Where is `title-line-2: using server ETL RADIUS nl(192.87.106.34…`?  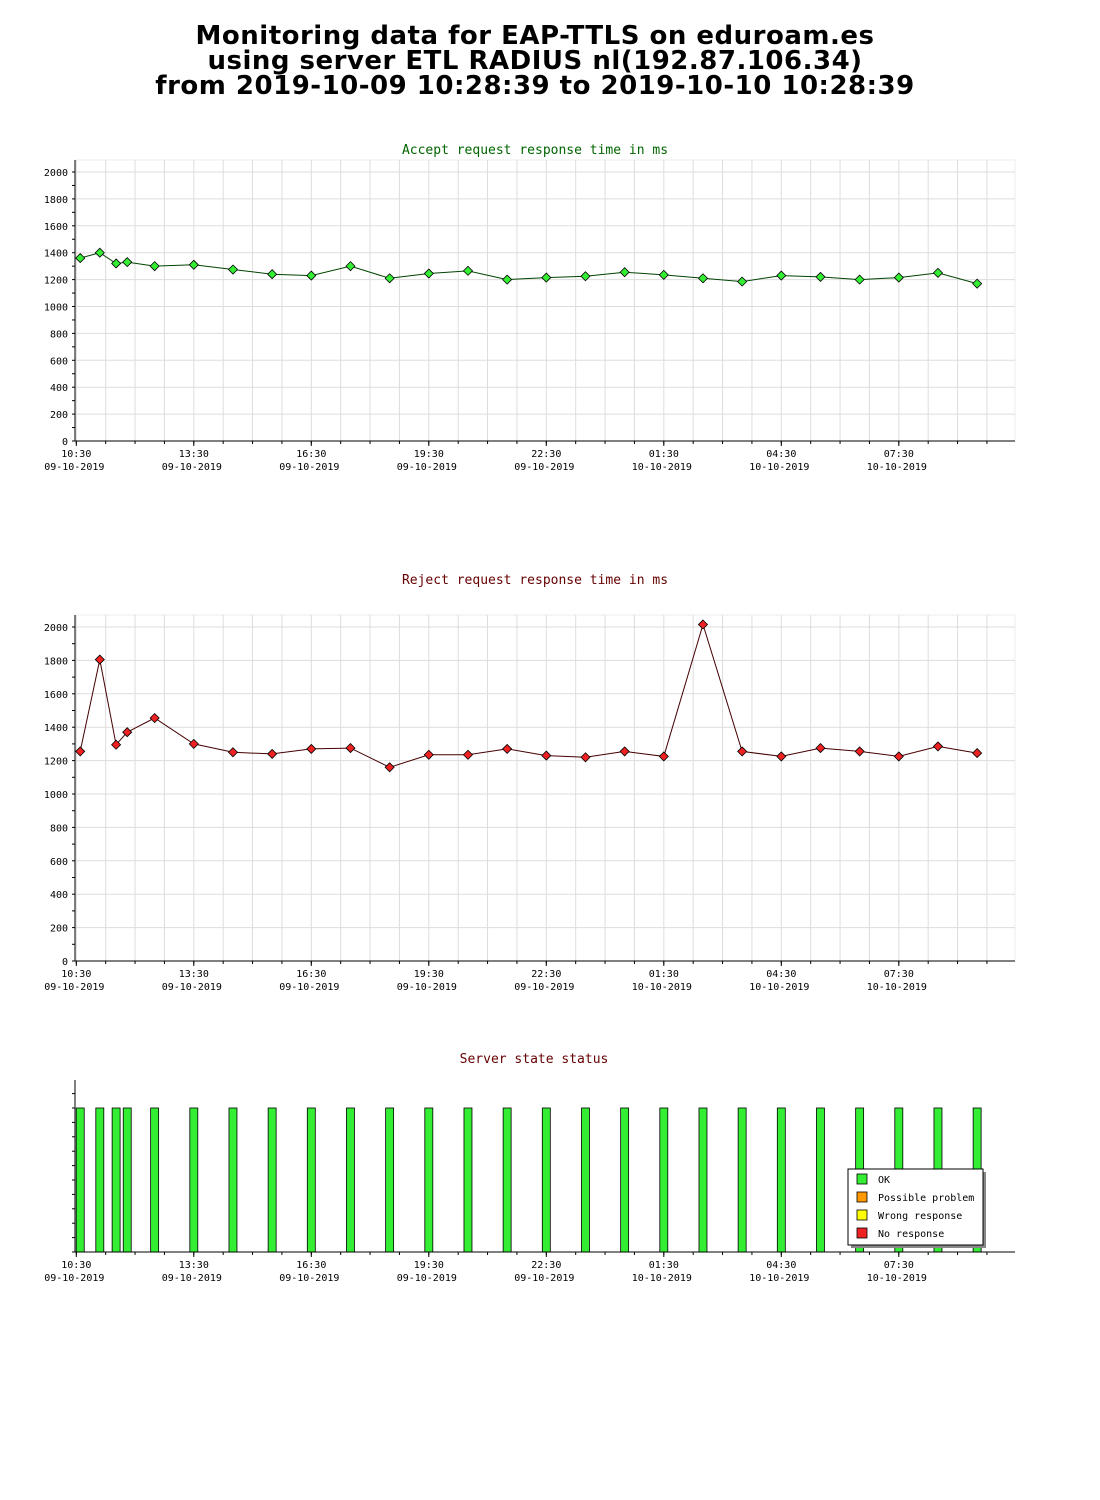 title-line-2: using server ETL RADIUS nl(192.87.106.34… is located at coordinates (535, 61).